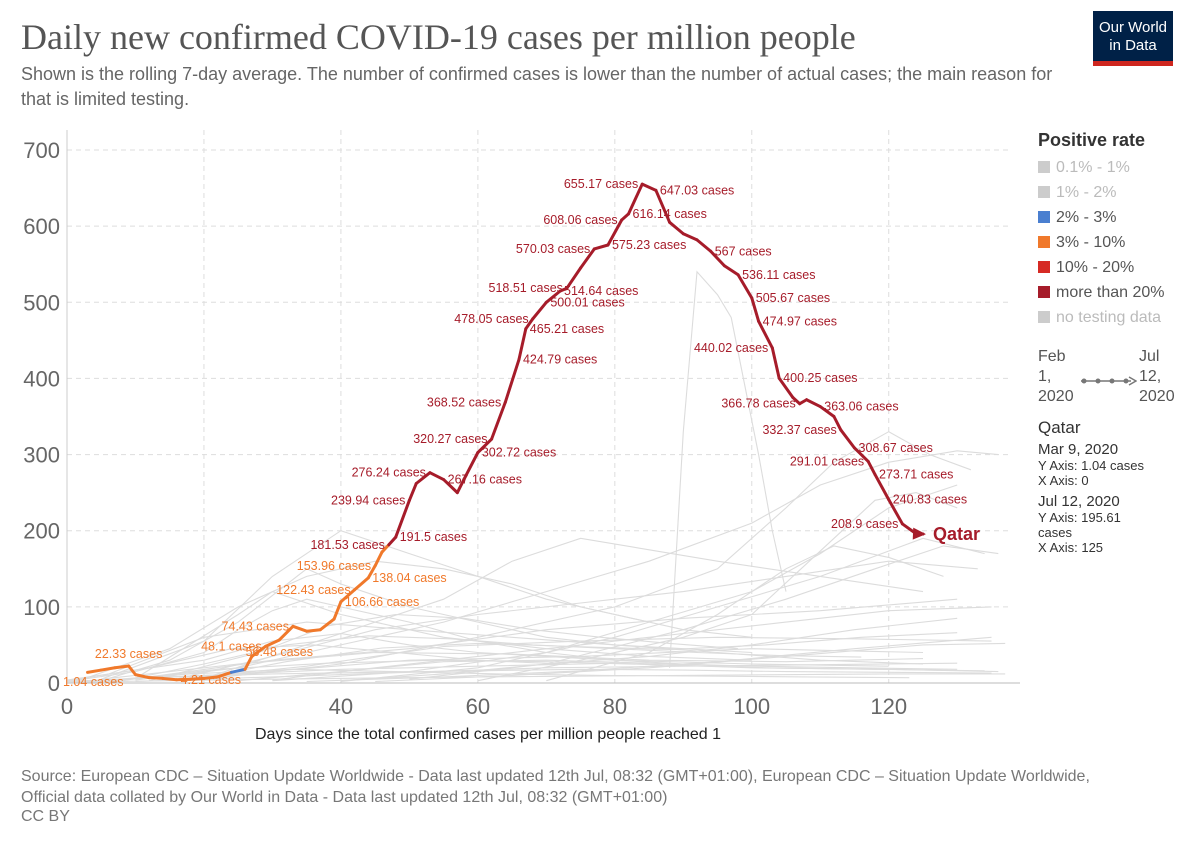 Image resolution: width=1200 pixels, height=847 pixels. I want to click on y-tick-label: 600, so click(41, 226).